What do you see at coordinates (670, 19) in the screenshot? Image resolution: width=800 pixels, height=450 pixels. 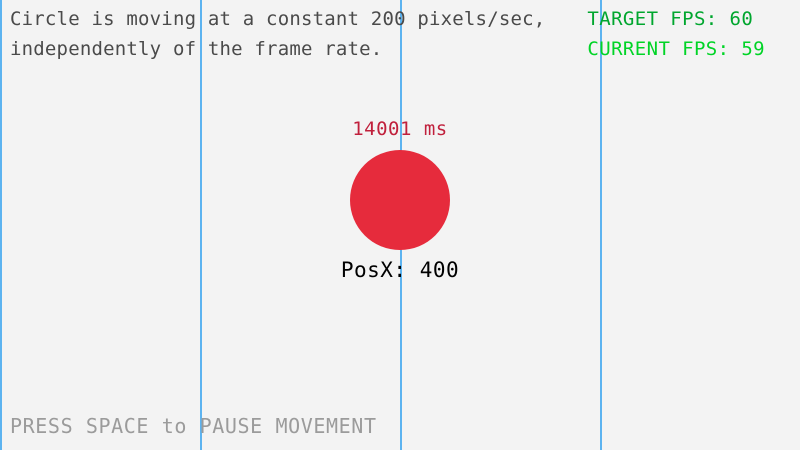 I see `target-fps-label: TARGET FPS: 60` at bounding box center [670, 19].